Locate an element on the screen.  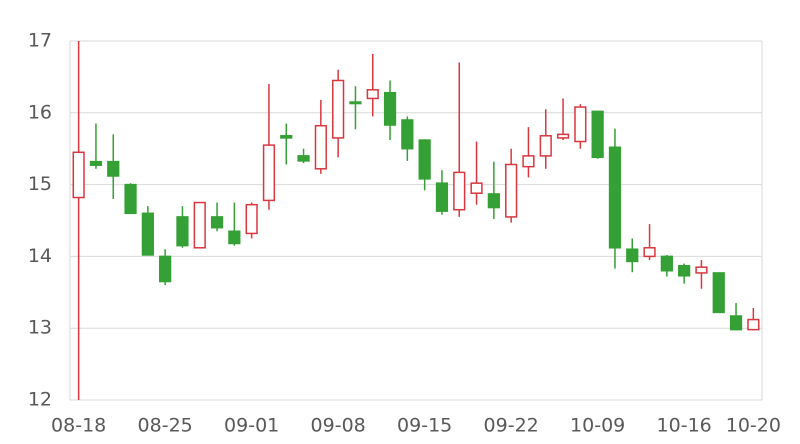
x-tick-label: 09-15 is located at coordinates (424, 426).